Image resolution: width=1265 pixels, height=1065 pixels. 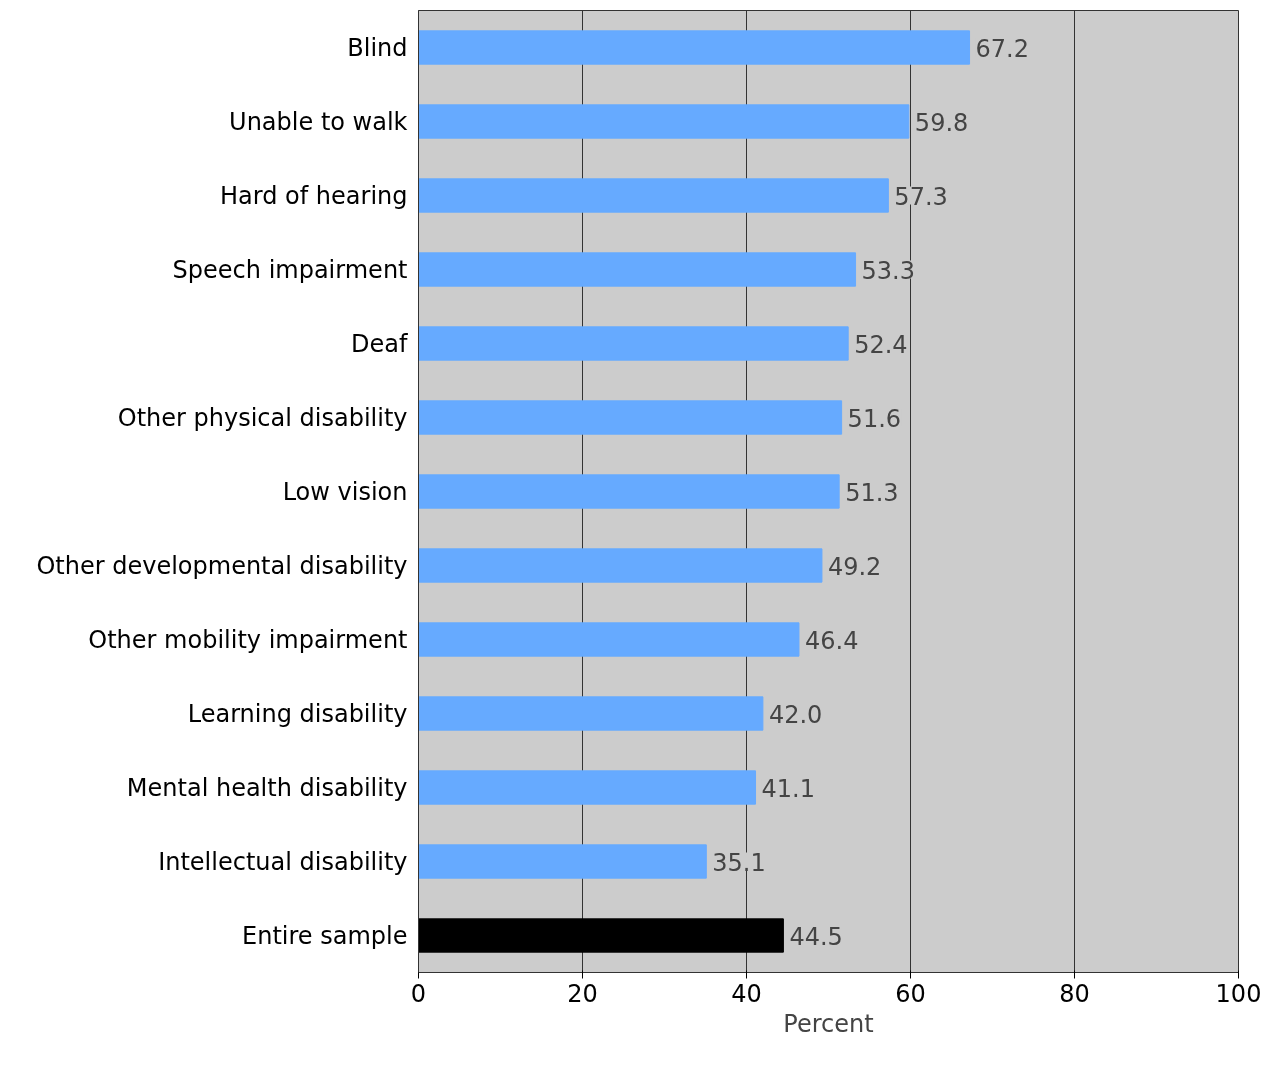 What do you see at coordinates (314, 195) in the screenshot?
I see `y-tick-label: Hard of hearing` at bounding box center [314, 195].